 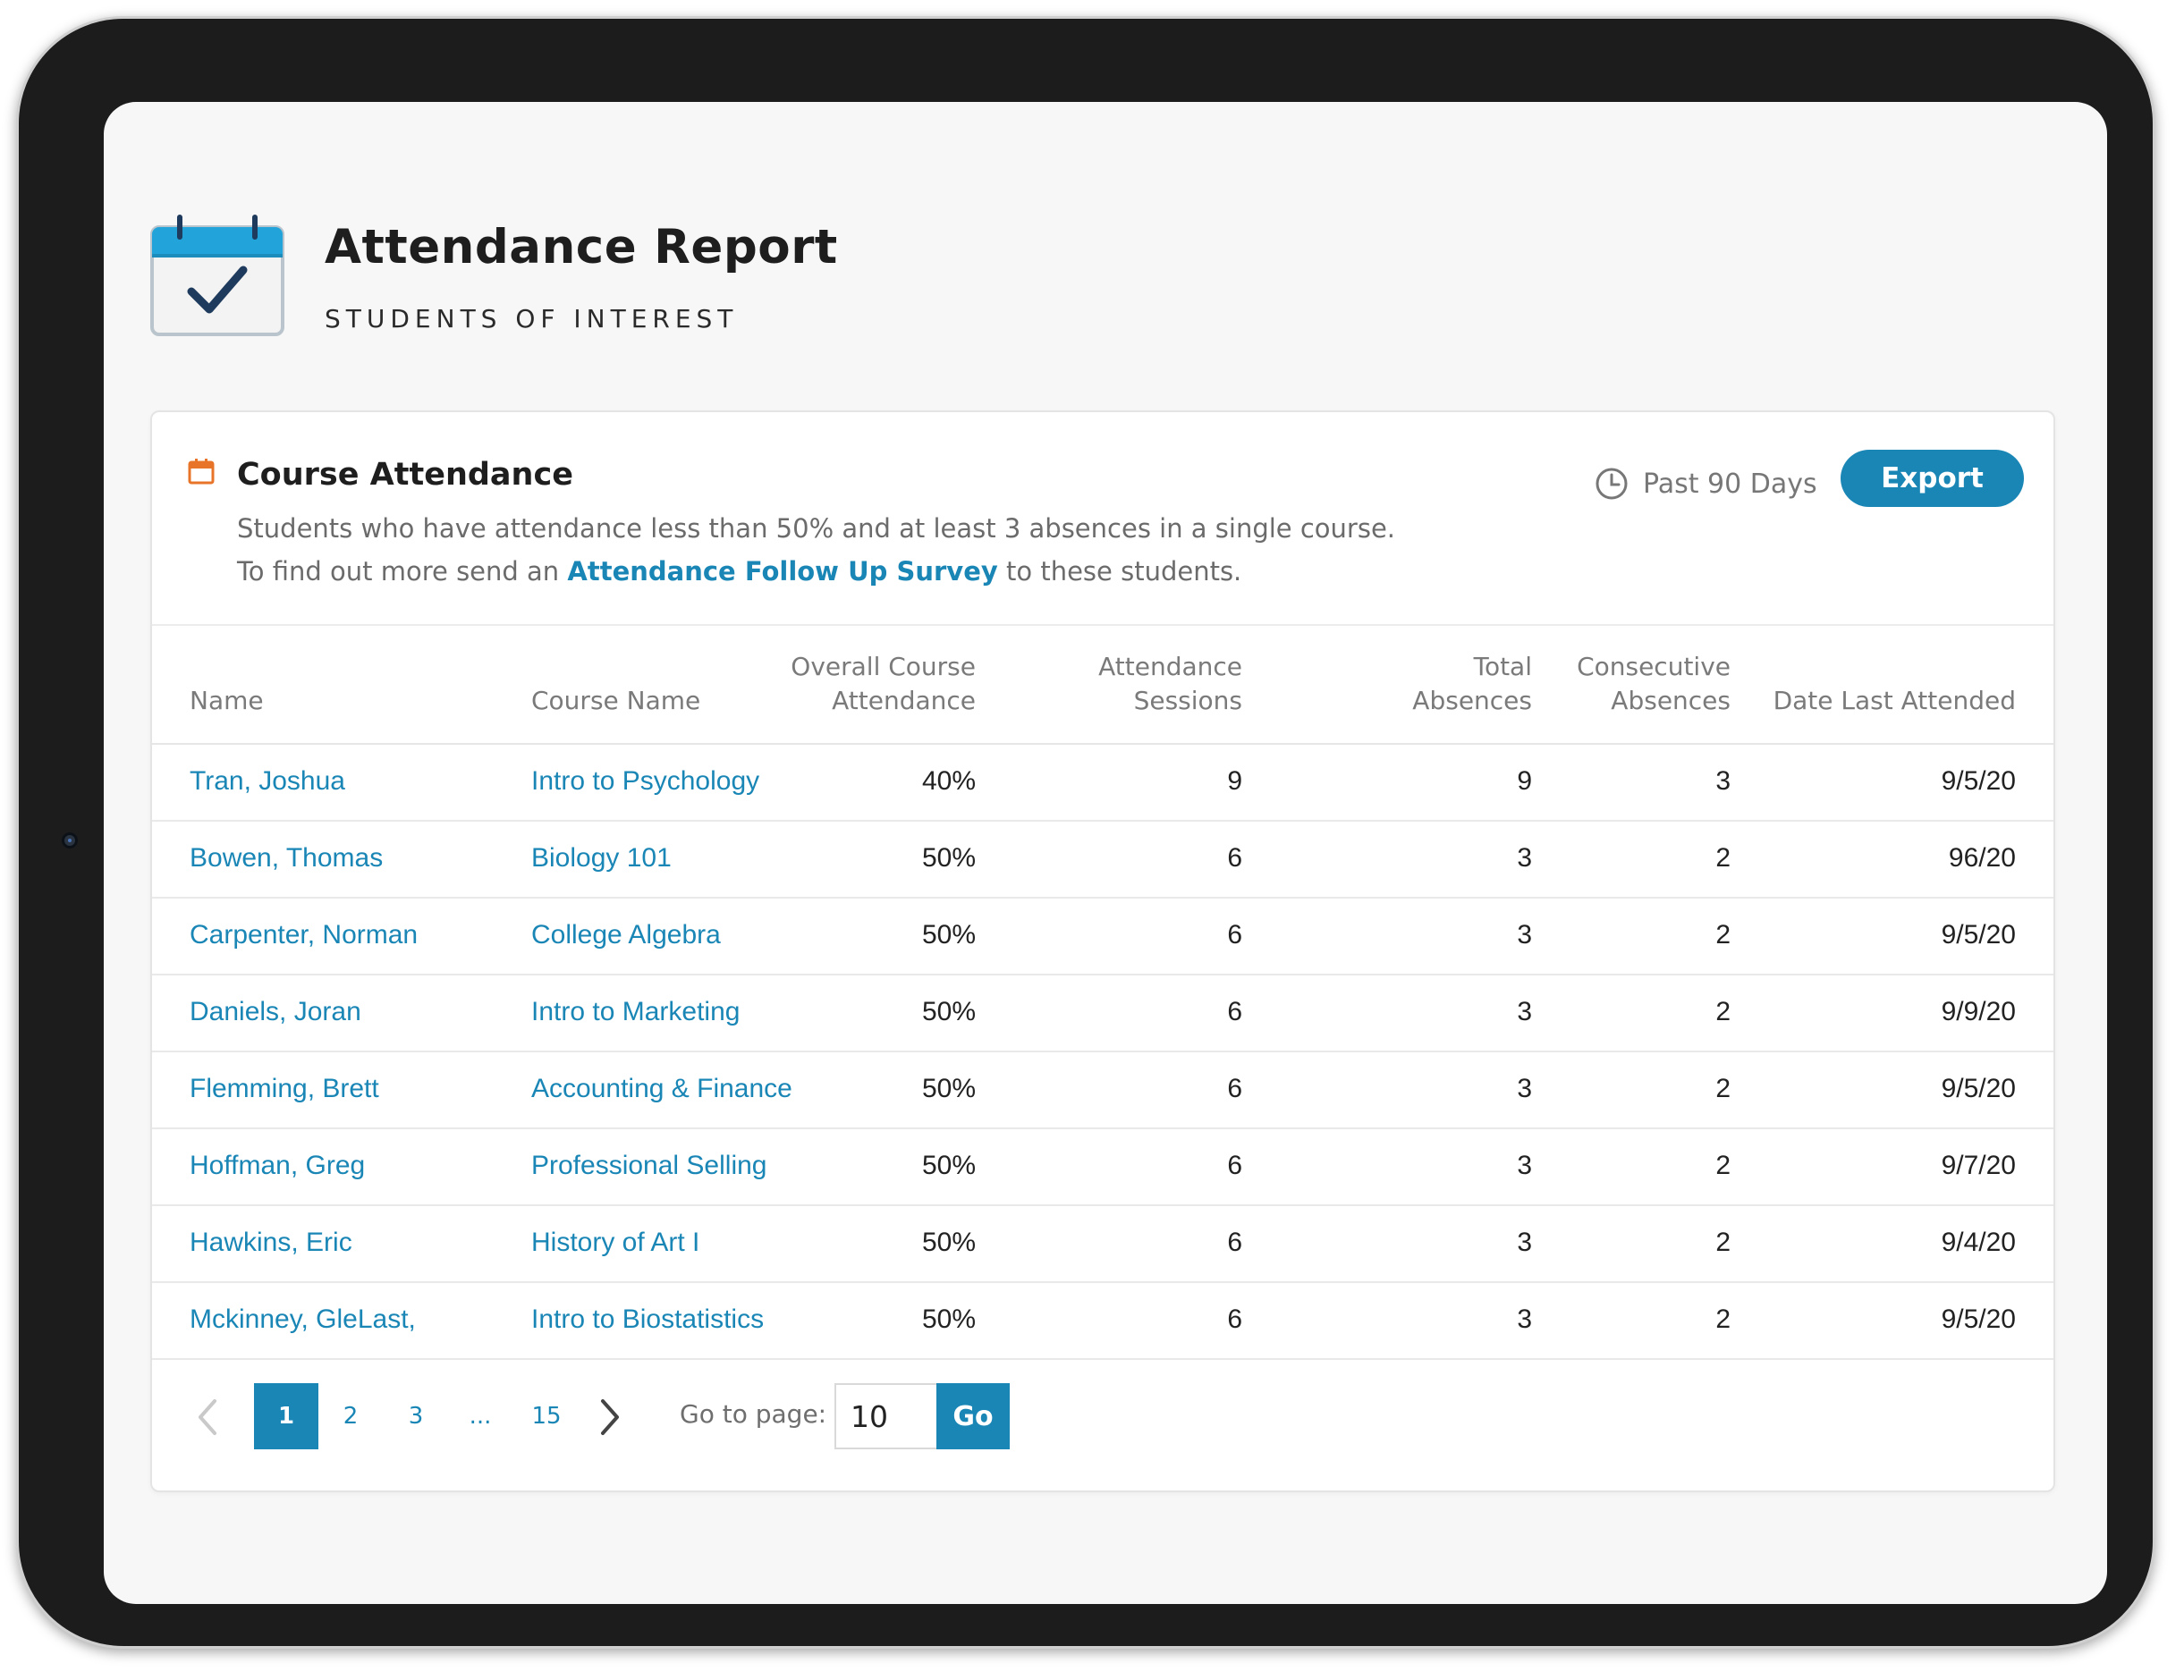 I want to click on column-header-attendance-line2: Attendance, so click(x=904, y=700).